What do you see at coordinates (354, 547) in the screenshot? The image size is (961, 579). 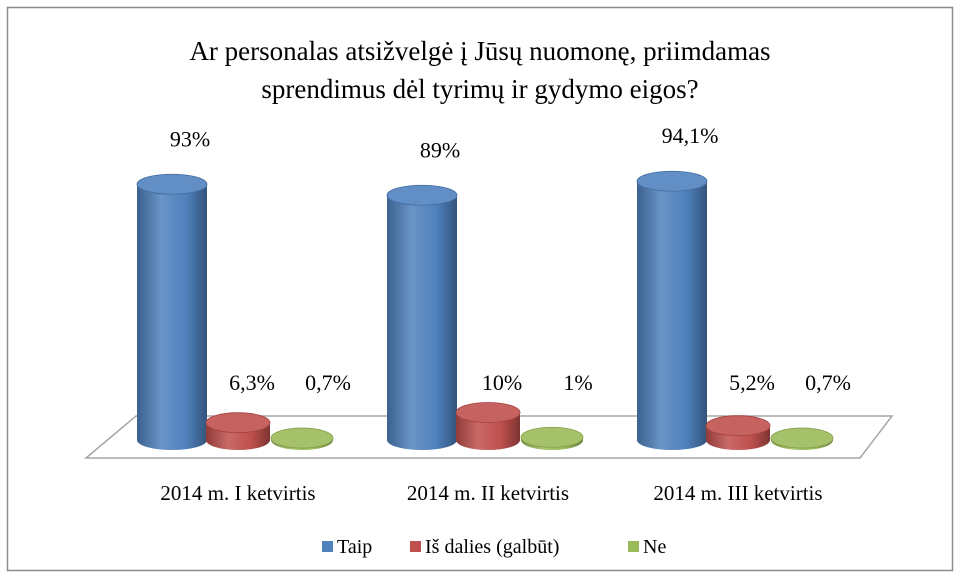 I see `legend-label: Taip` at bounding box center [354, 547].